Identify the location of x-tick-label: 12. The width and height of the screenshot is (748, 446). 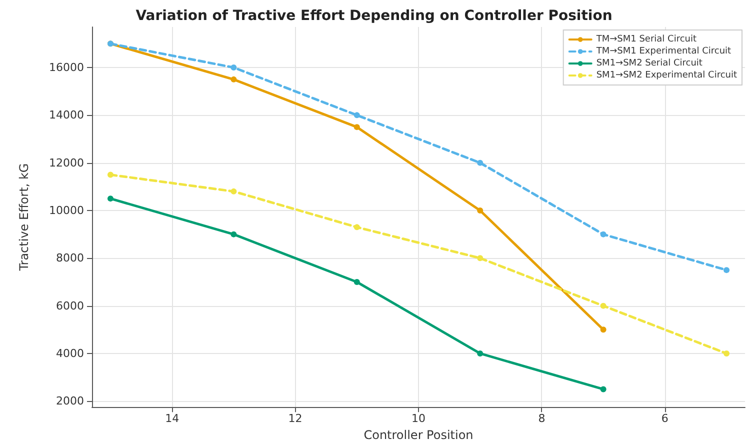
(295, 419).